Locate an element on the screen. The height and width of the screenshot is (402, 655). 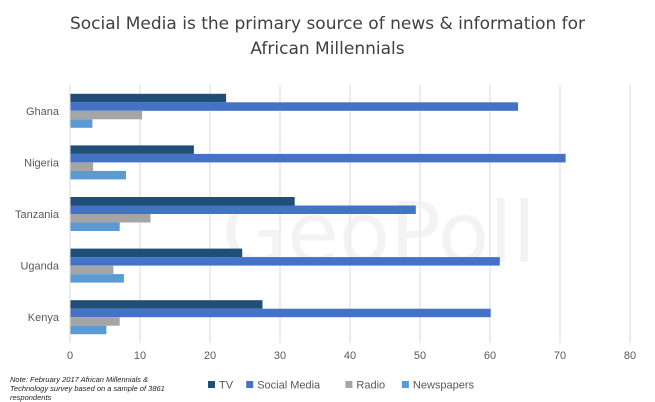
x-tick-label: 50 is located at coordinates (420, 356).